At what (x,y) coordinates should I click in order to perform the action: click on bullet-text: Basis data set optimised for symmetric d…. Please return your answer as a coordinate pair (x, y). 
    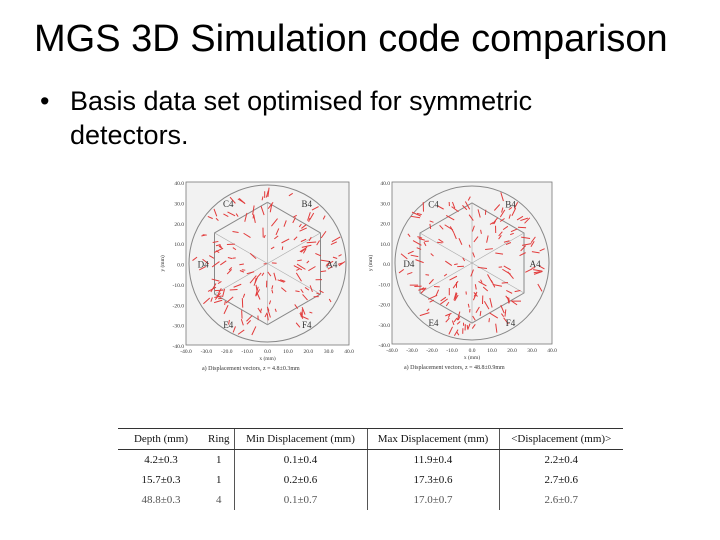
    Looking at the image, I should click on (350, 118).